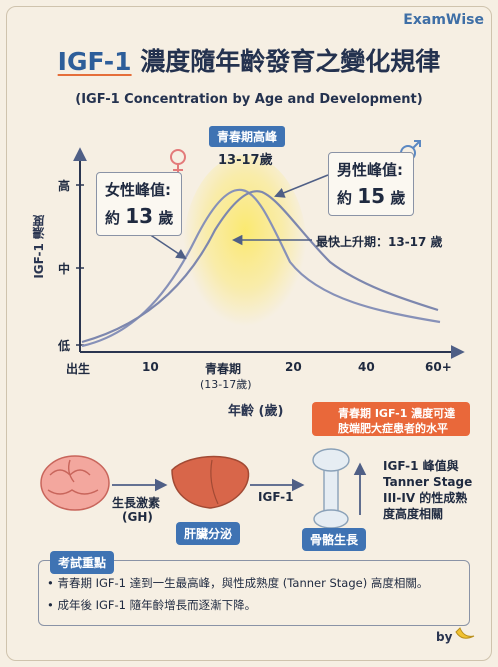 This screenshot has width=498, height=667. I want to click on x-tick-label-20: 20, so click(293, 367).